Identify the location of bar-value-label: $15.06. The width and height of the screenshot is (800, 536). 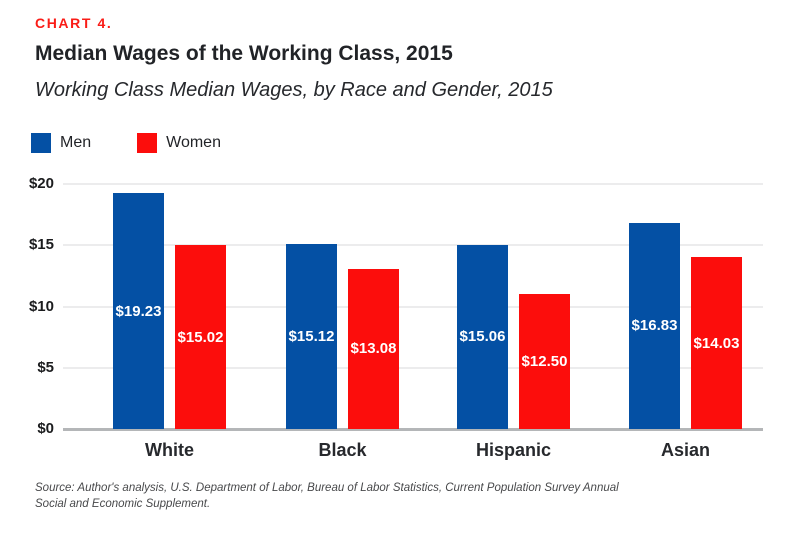
(482, 337).